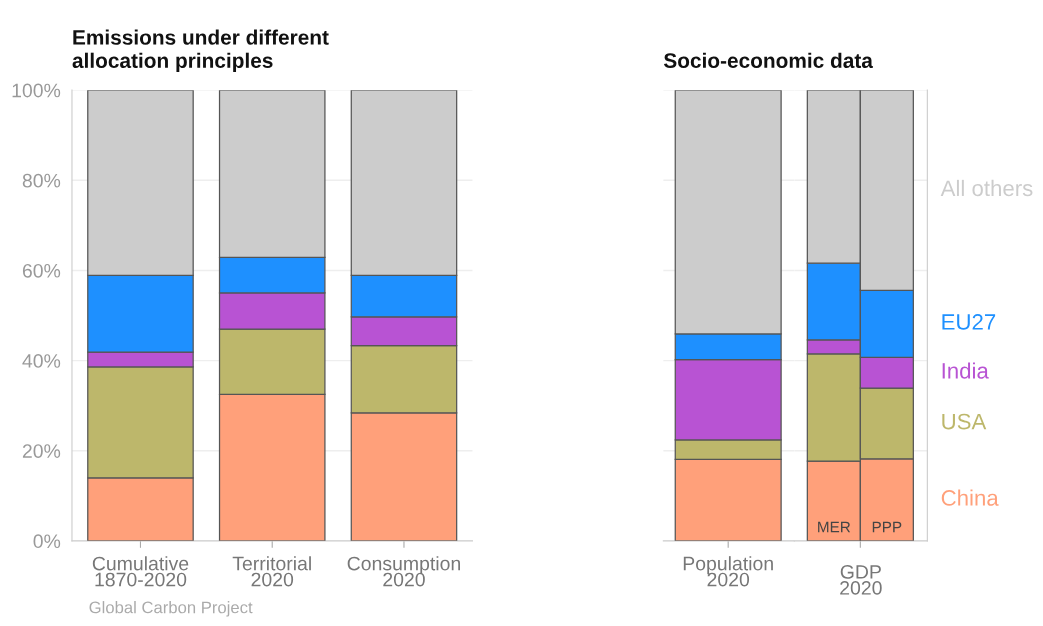 This screenshot has height=626, width=1043. Describe the element at coordinates (768, 60) in the screenshot. I see `chart-title: Socio-economic data` at that location.